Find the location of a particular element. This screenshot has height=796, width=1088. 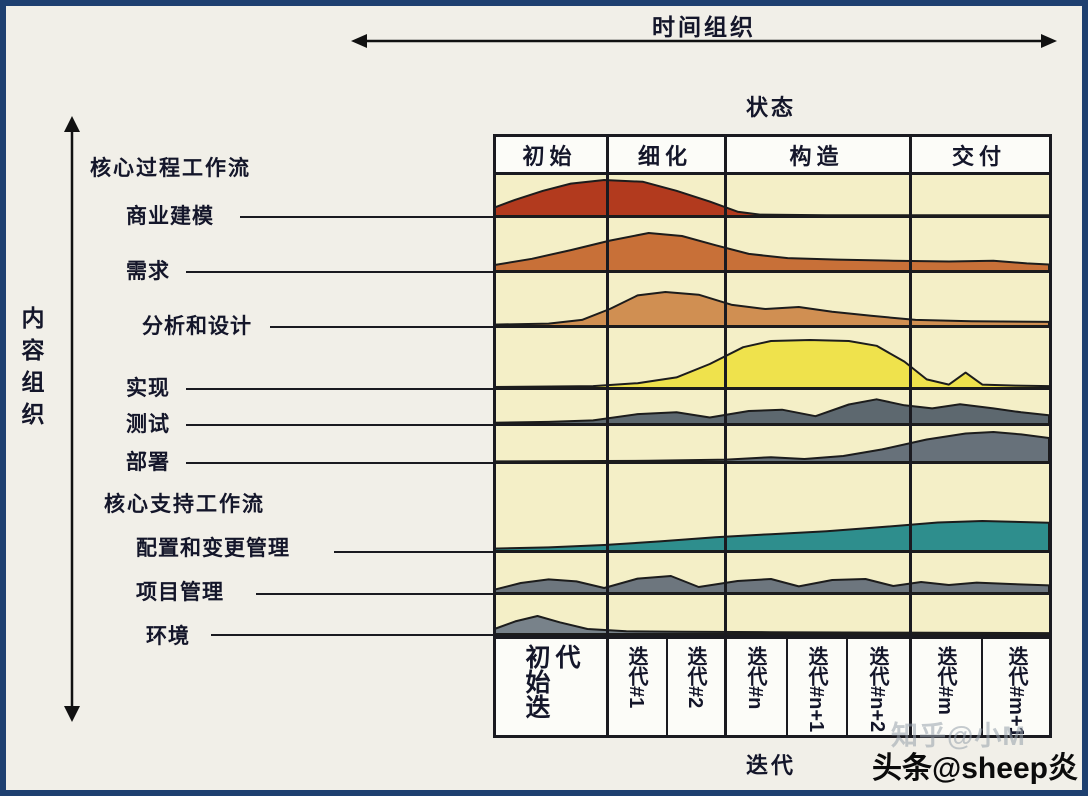

content-axis-arrow-icon is located at coordinates (72, 419).